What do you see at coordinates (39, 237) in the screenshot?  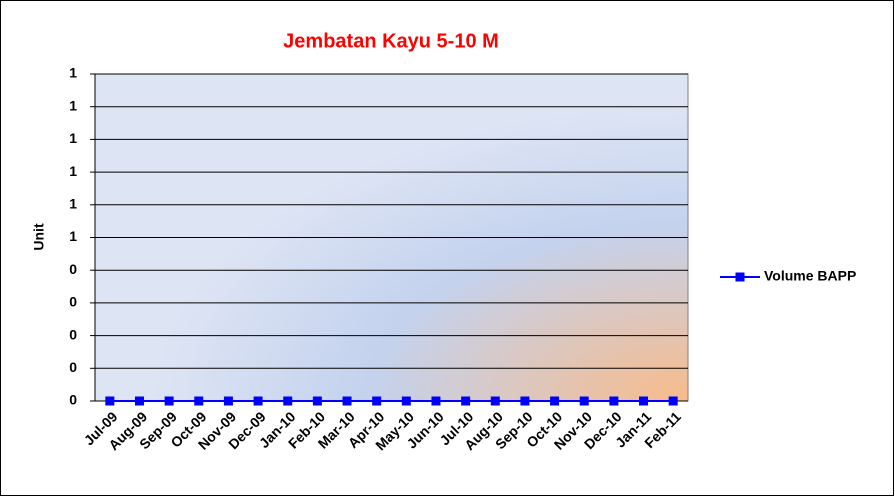 I see `y-axis-label: Unit` at bounding box center [39, 237].